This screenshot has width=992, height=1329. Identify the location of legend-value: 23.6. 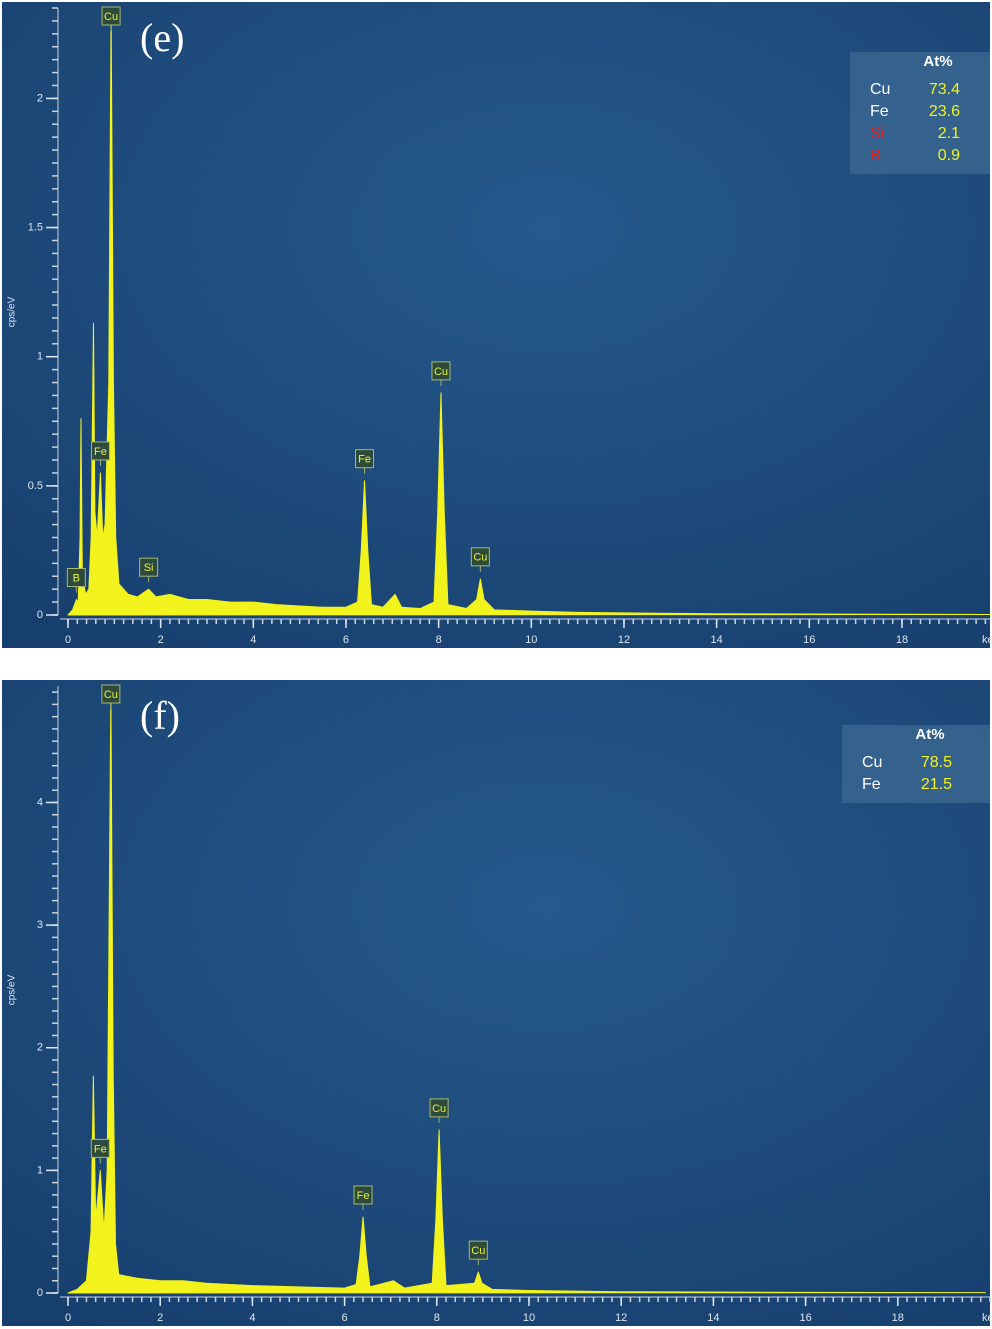
(944, 111).